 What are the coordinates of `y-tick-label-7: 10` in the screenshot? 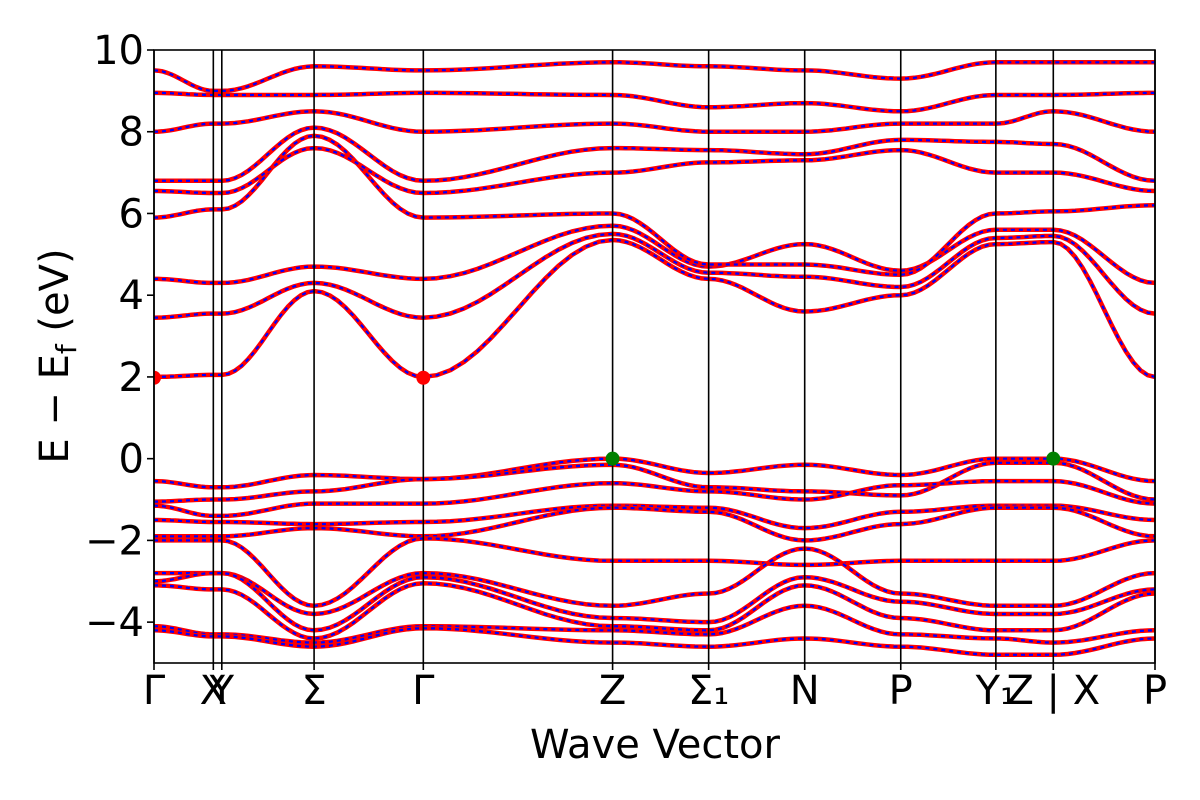 It's located at (118, 51).